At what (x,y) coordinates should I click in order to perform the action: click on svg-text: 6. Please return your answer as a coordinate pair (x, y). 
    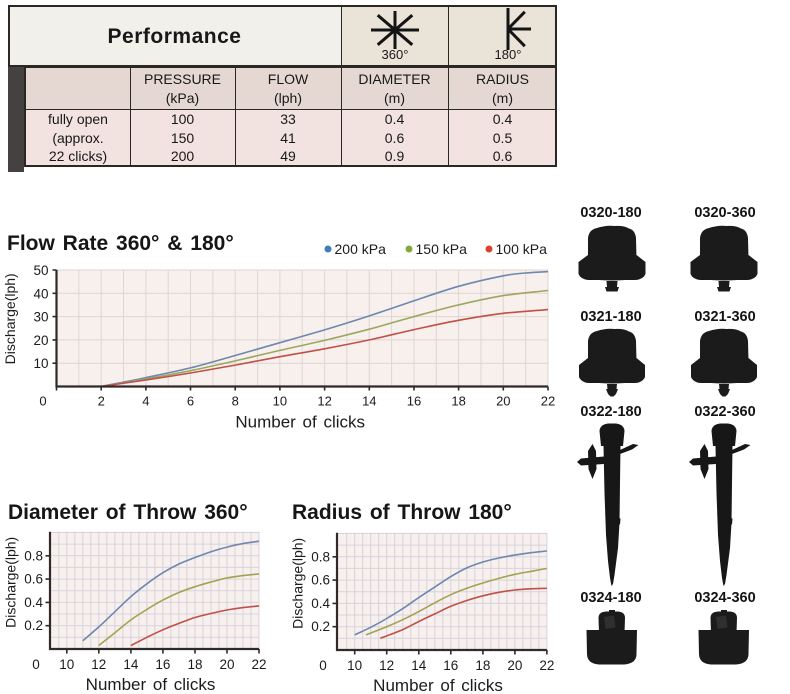
    Looking at the image, I should click on (190, 401).